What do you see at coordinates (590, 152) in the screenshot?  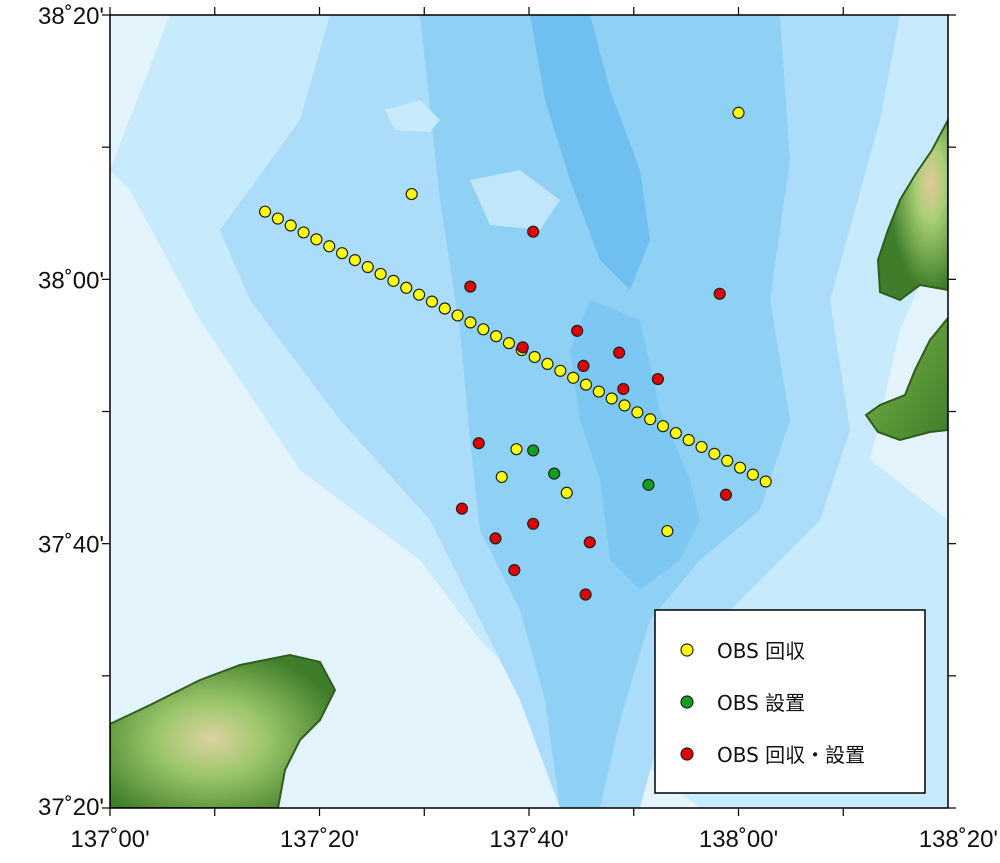 I see `trough-core` at bounding box center [590, 152].